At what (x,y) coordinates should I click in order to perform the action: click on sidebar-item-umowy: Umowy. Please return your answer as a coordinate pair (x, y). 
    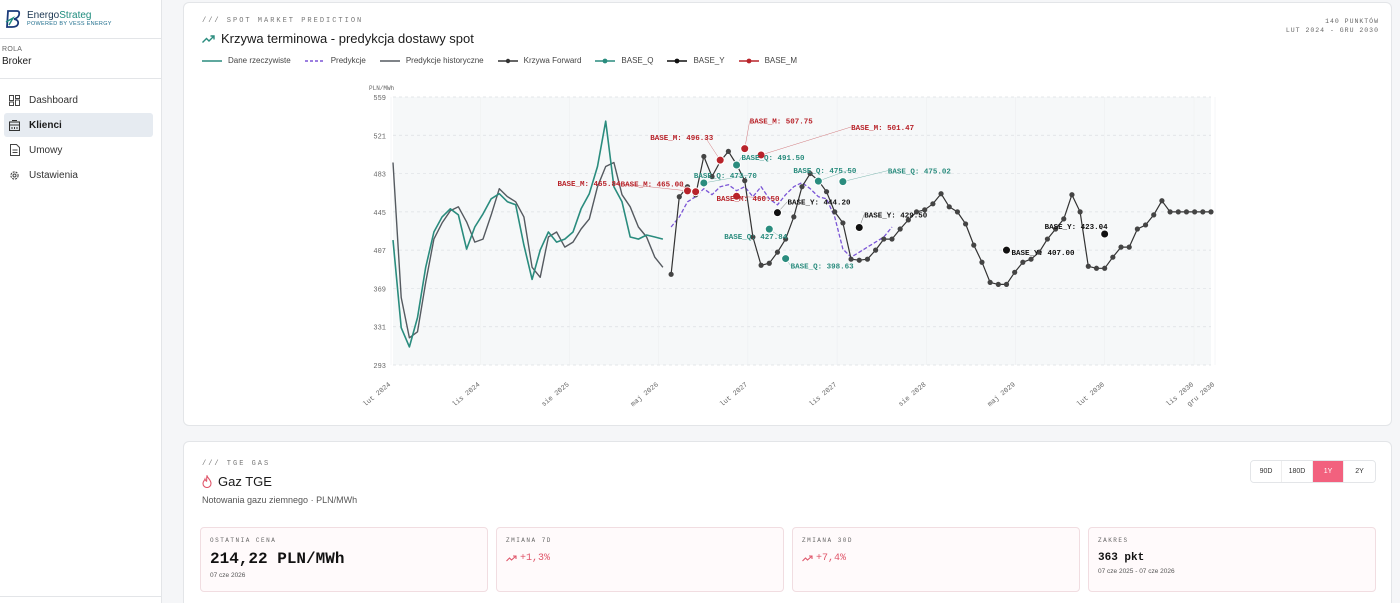
    Looking at the image, I should click on (78, 150).